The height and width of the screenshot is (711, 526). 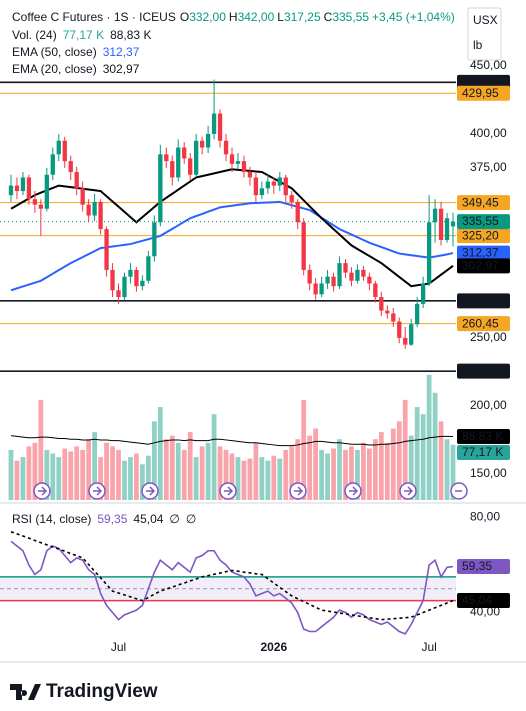 I want to click on y-tick-label: 375,00, so click(x=488, y=167).